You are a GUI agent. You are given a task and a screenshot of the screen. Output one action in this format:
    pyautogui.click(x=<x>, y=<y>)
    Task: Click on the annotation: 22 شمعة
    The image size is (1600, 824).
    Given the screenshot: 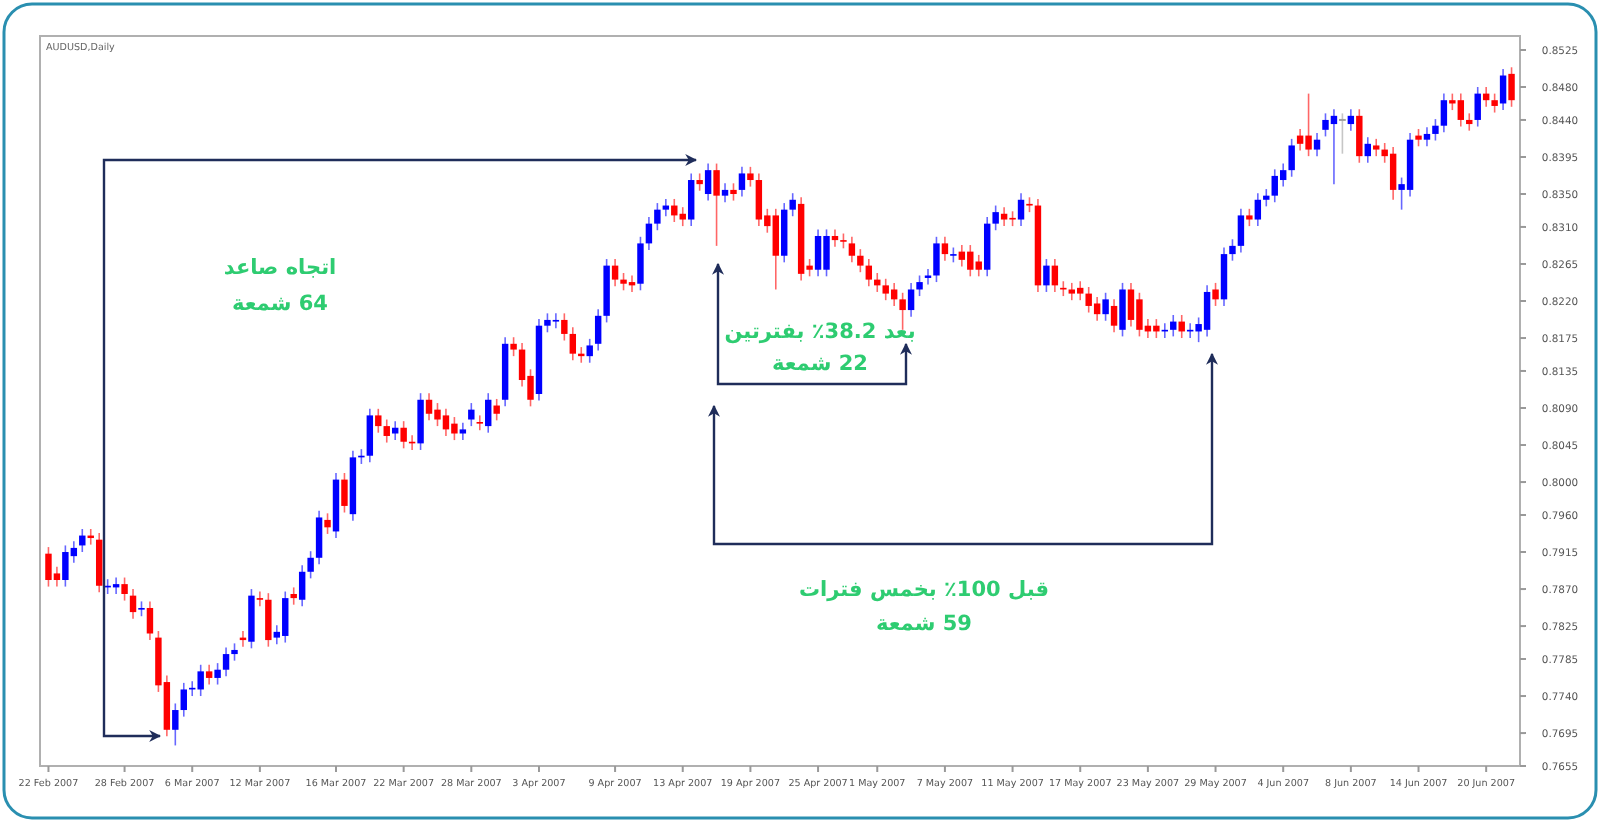 What is the action you would take?
    pyautogui.click(x=820, y=364)
    